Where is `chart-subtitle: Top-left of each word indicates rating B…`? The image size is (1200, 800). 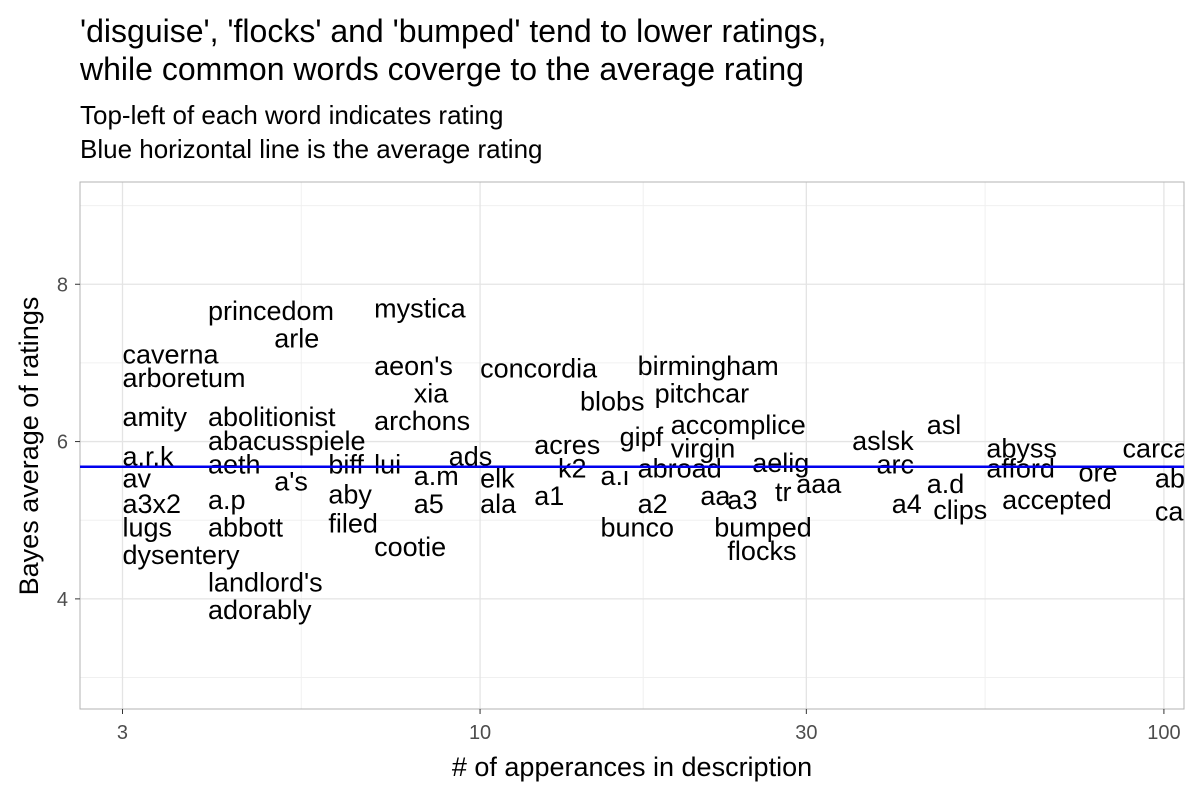 chart-subtitle: Top-left of each word indicates rating B… is located at coordinates (311, 132).